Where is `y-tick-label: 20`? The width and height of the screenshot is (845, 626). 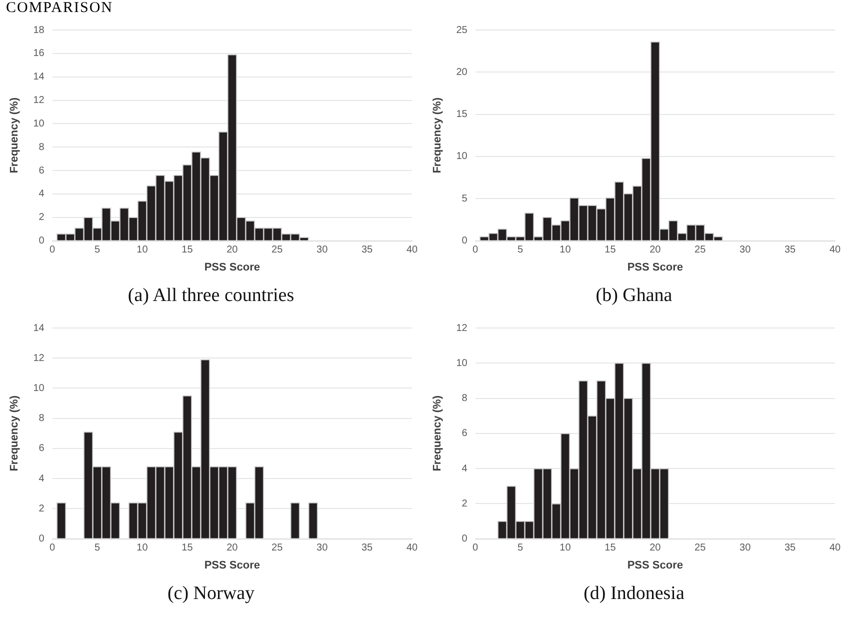
y-tick-label: 20 is located at coordinates (462, 72).